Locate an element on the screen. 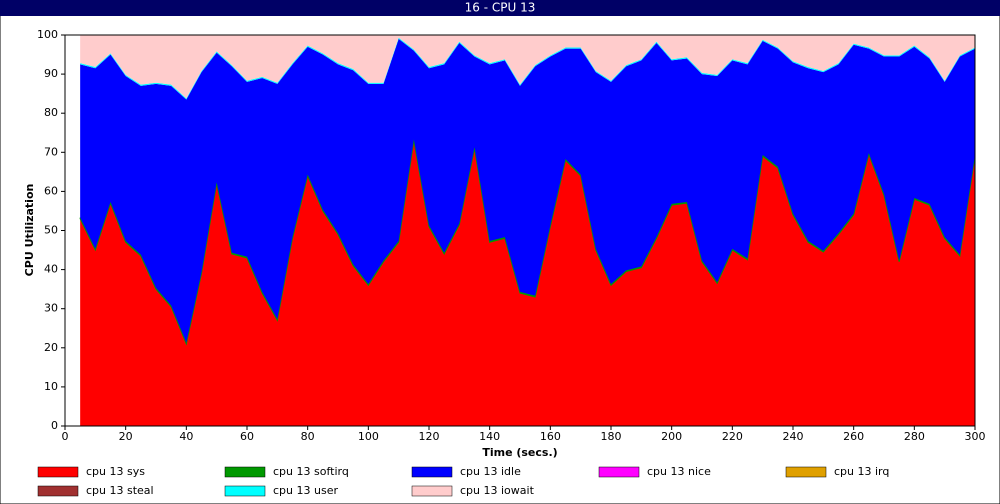  legend-label: cpu 13 sys is located at coordinates (115, 471).